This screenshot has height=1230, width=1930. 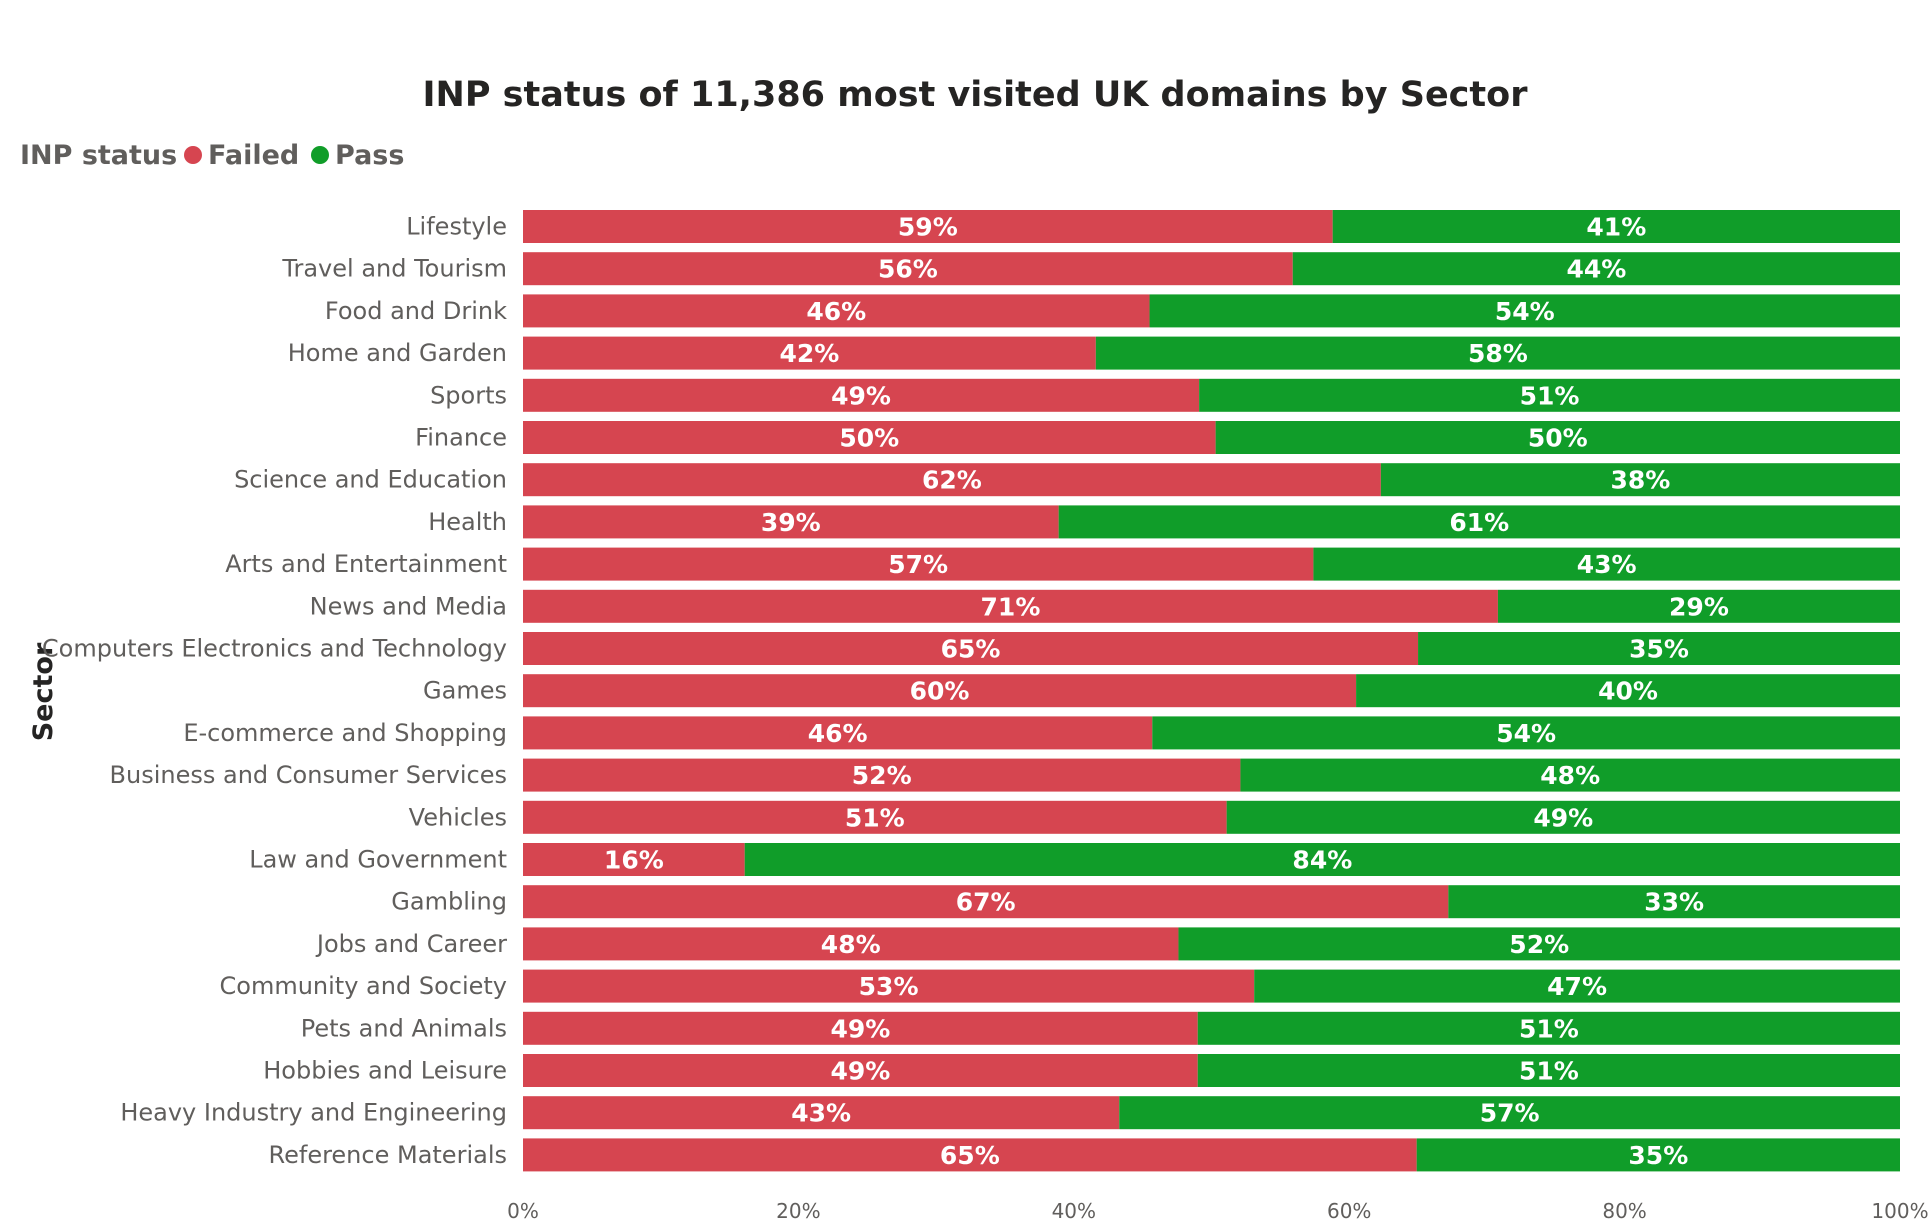 I want to click on data-label-pass: 52%, so click(x=1539, y=944).